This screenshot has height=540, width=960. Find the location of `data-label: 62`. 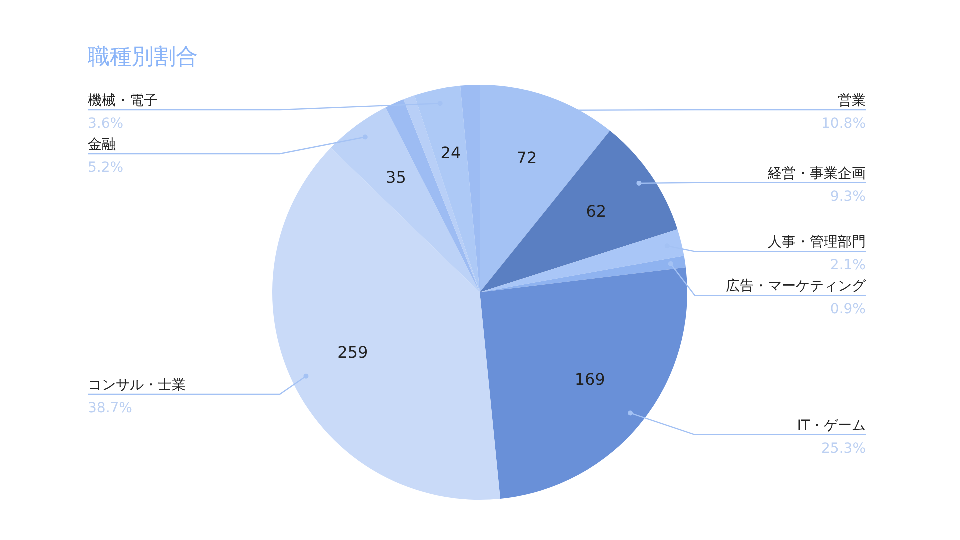

data-label: 62 is located at coordinates (596, 211).